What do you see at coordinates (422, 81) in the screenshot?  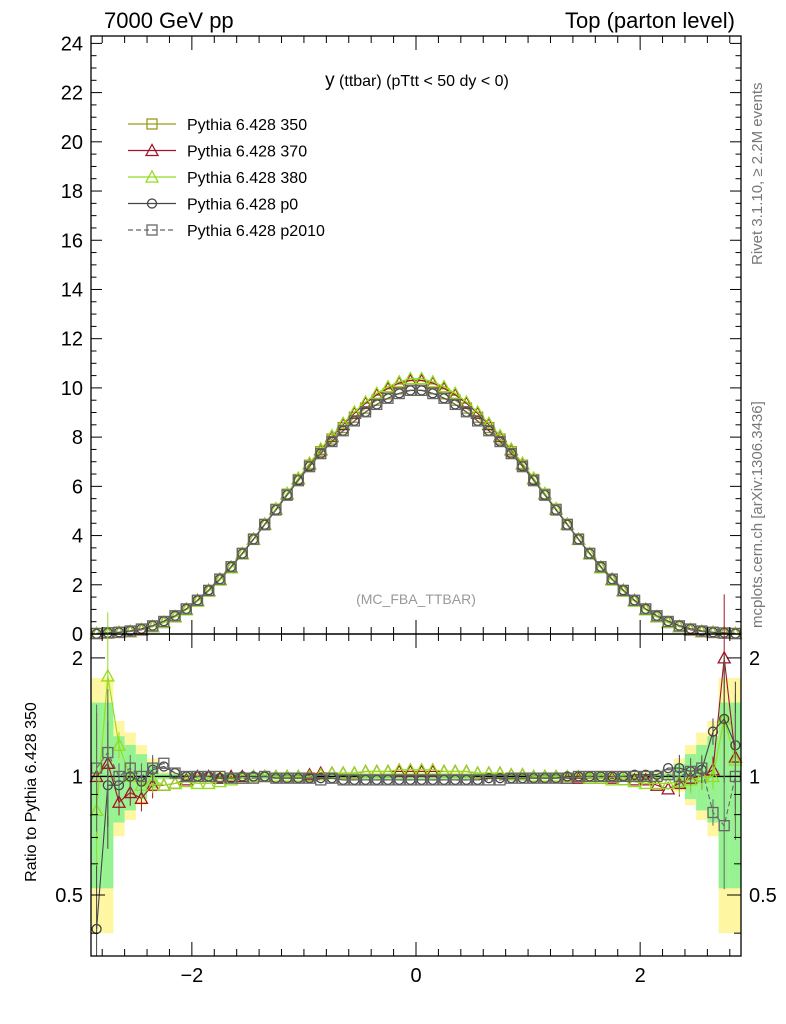 I see `chart-title-text: (ttbar) (pTtt < 50 dy < 0)` at bounding box center [422, 81].